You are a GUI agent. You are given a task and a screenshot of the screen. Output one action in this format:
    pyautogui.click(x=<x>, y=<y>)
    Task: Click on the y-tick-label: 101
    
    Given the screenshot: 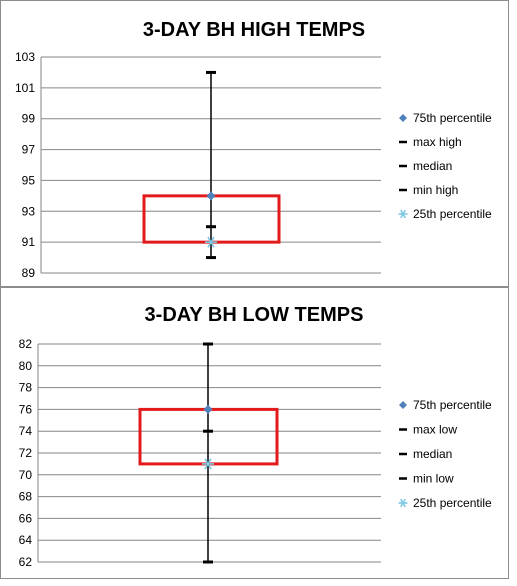 What is the action you would take?
    pyautogui.click(x=25, y=88)
    